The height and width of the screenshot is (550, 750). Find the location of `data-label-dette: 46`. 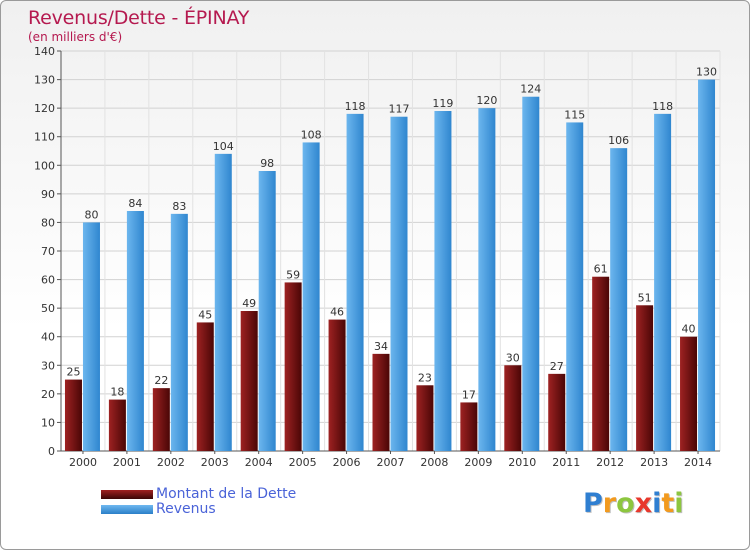

data-label-dette: 46 is located at coordinates (337, 312).